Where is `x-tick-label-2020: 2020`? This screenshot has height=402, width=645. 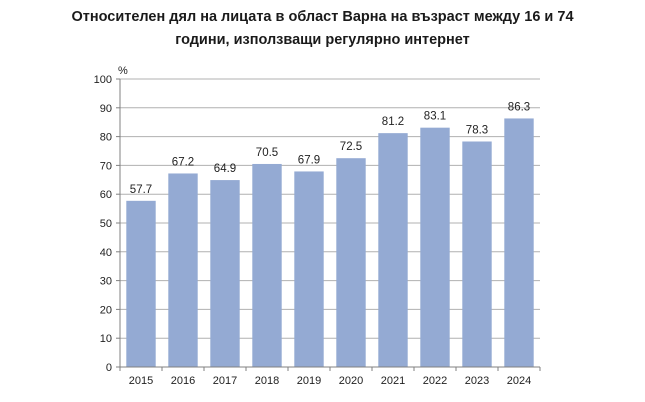 x-tick-label-2020: 2020 is located at coordinates (351, 381).